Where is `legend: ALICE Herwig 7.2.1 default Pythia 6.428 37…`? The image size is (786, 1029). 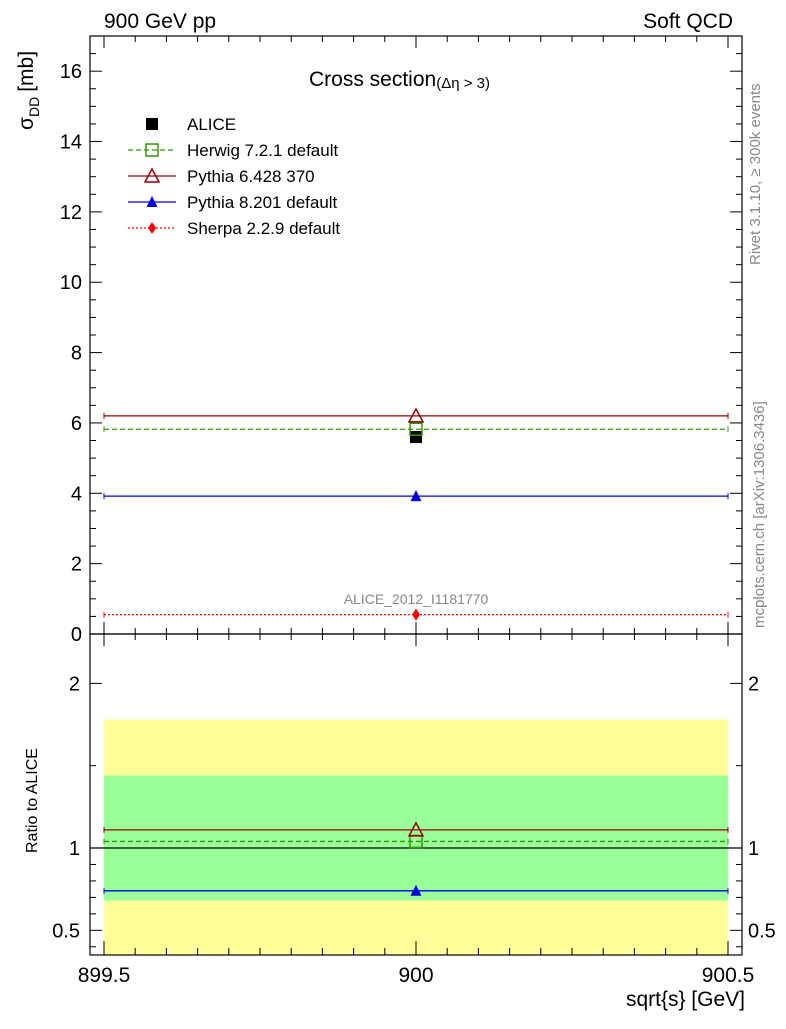 legend: ALICE Herwig 7.2.1 default Pythia 6.428 37… is located at coordinates (234, 176).